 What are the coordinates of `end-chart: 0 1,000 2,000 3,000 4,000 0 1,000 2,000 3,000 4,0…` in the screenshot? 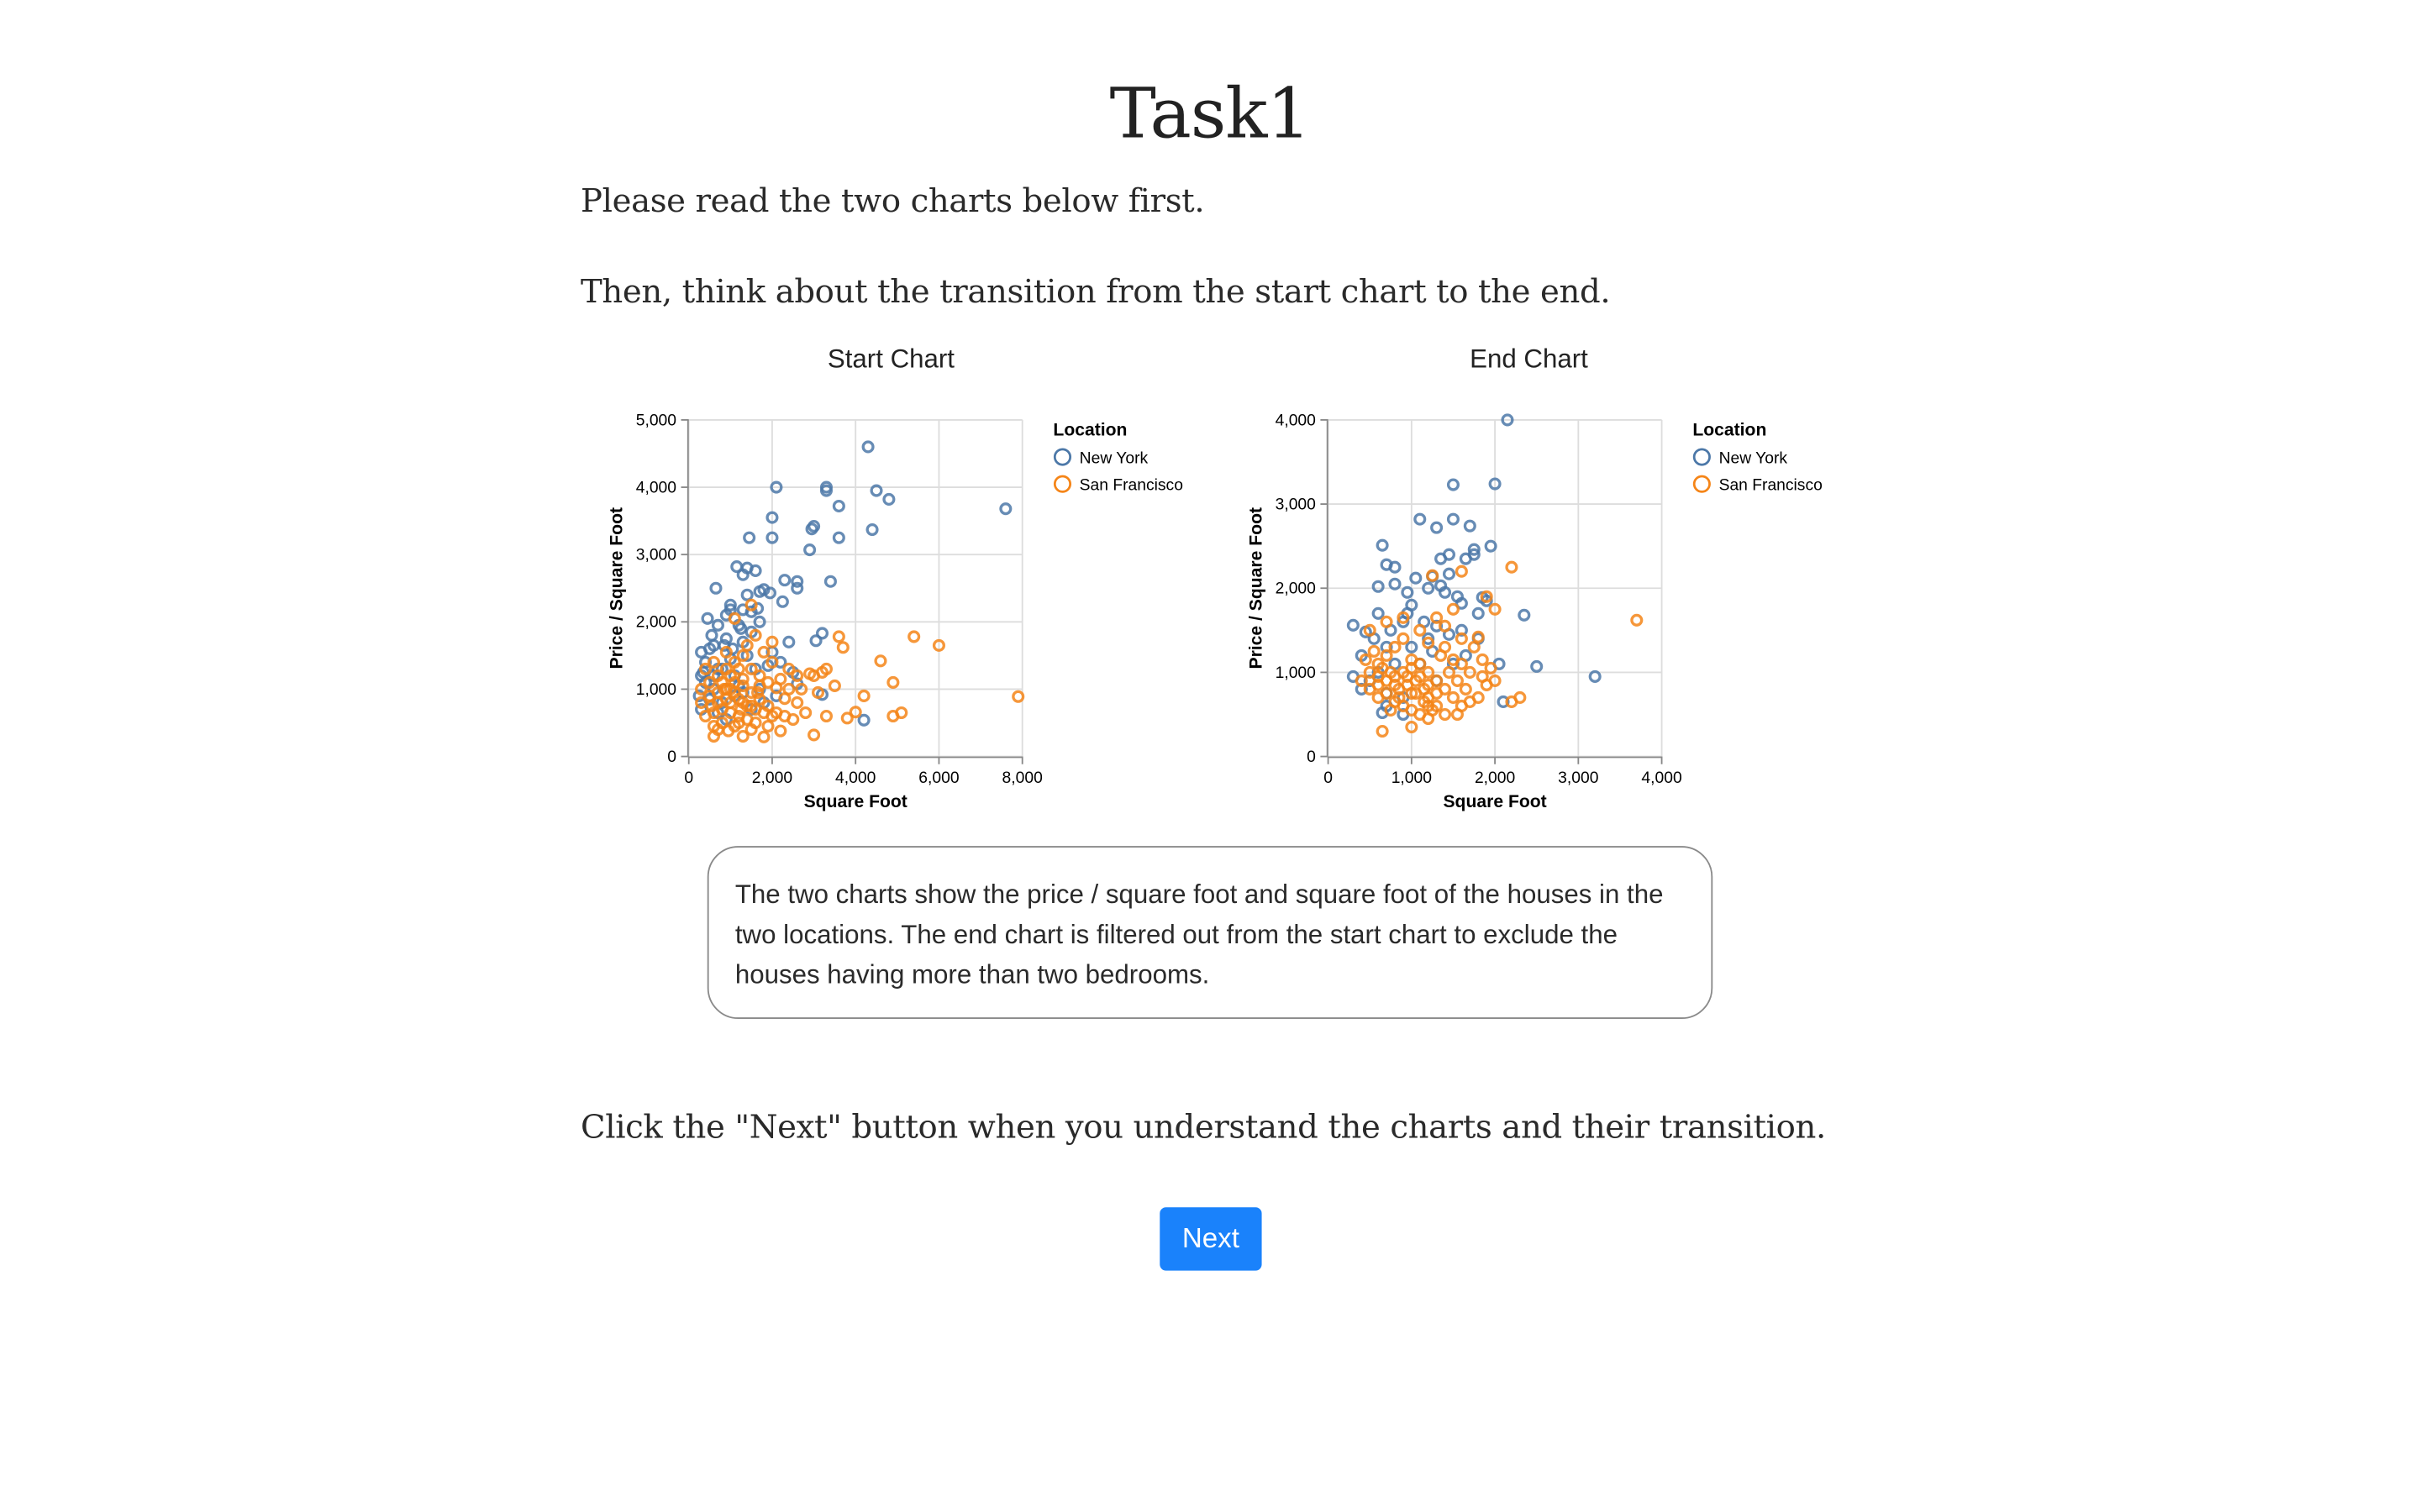 It's located at (1535, 611).